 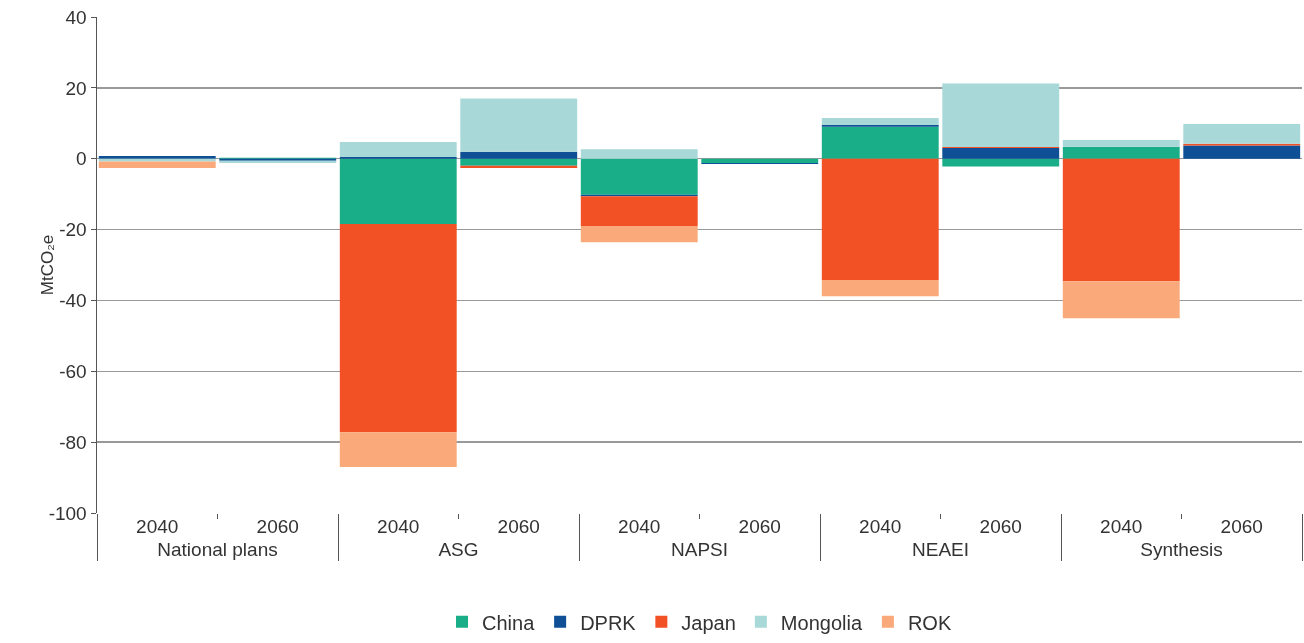 I want to click on y-tick-label: -60, so click(x=73, y=371).